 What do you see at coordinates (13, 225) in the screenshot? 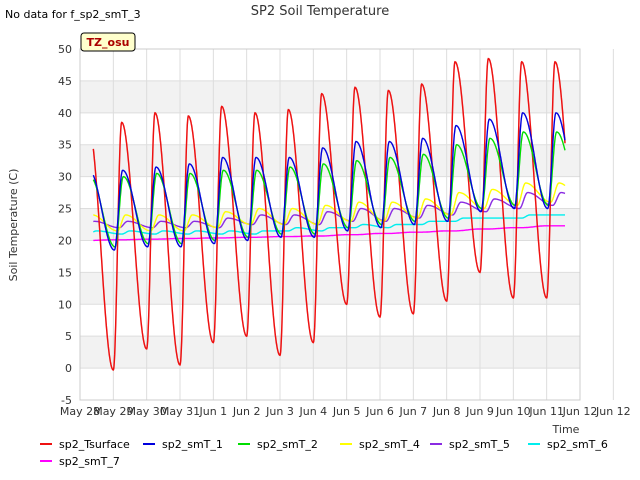
I see `y-axis-label: Soil Temperature (C)` at bounding box center [13, 225].